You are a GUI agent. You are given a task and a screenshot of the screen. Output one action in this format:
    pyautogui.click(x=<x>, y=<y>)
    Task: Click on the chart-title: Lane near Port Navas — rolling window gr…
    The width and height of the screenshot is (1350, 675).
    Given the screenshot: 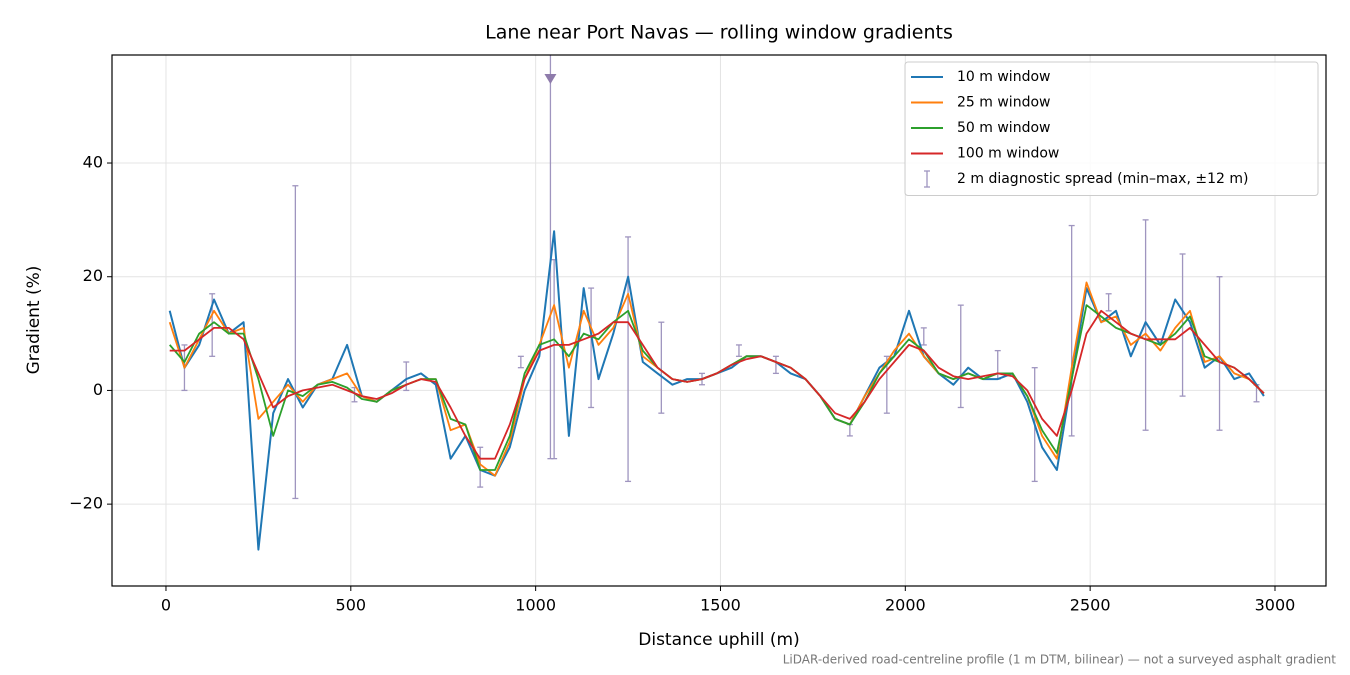 What is the action you would take?
    pyautogui.click(x=719, y=33)
    